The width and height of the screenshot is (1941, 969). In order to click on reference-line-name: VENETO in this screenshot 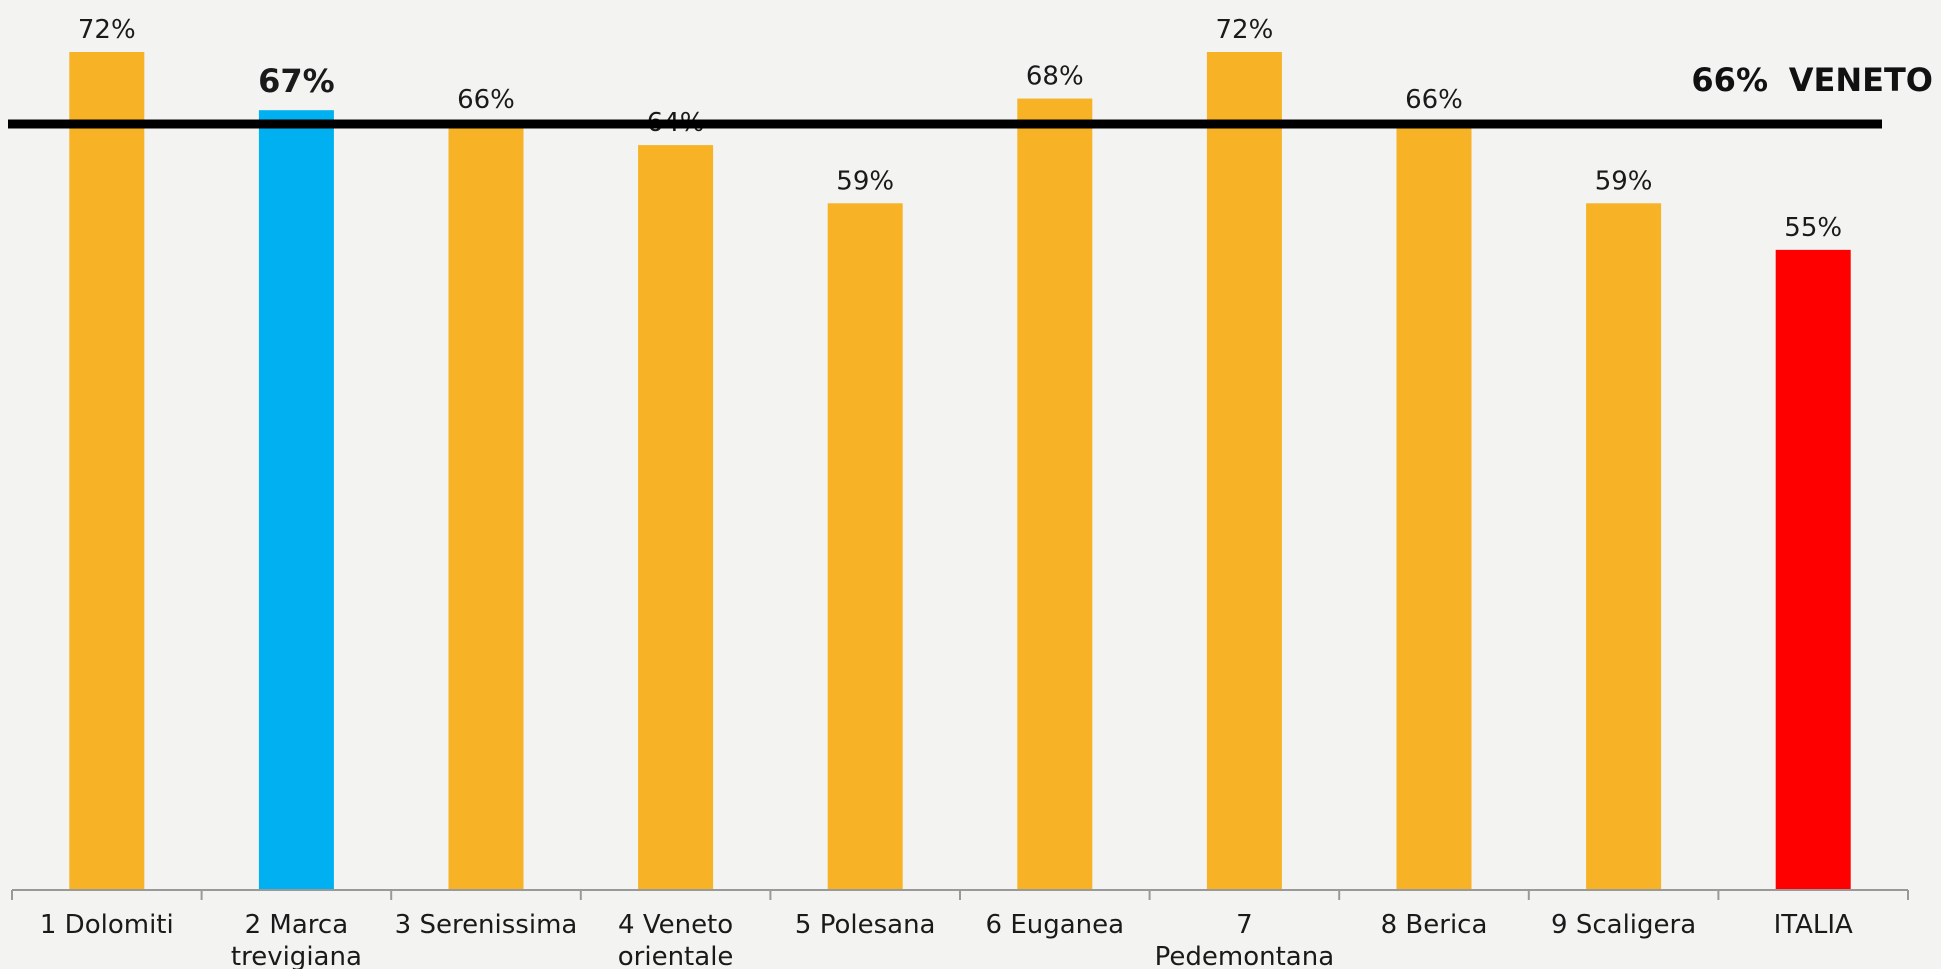, I will do `click(1861, 80)`.